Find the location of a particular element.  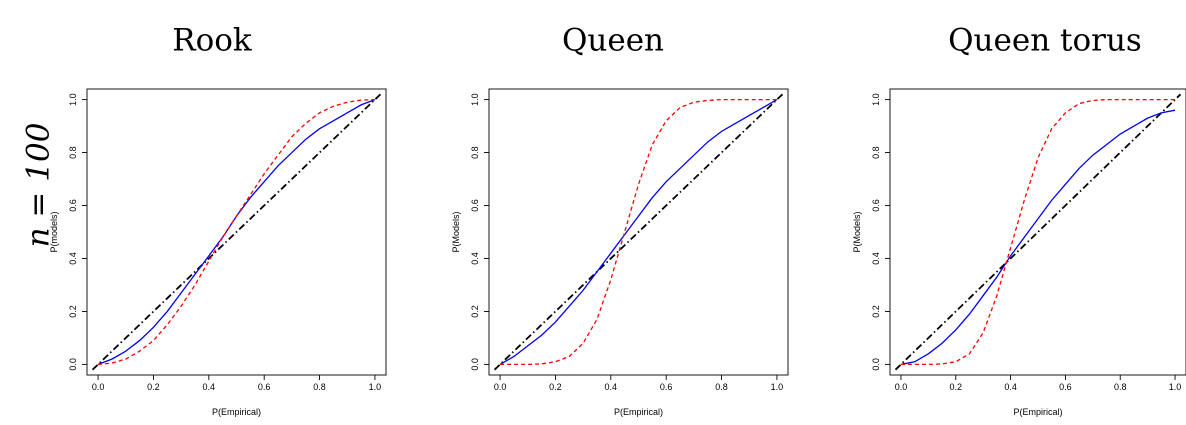

y-axis-label: P(models) is located at coordinates (54, 231).